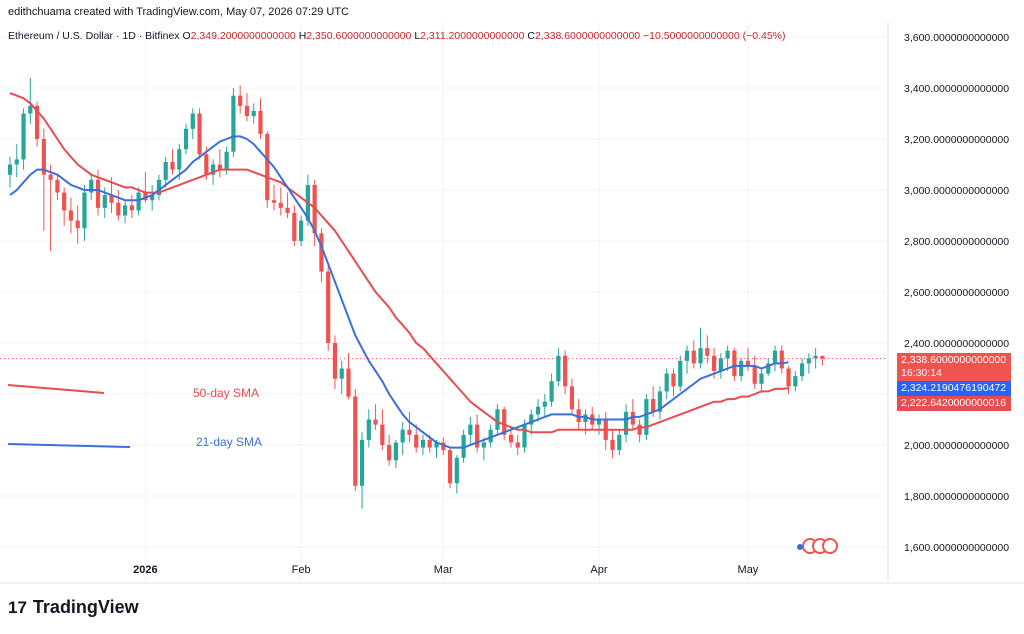  What do you see at coordinates (226, 393) in the screenshot?
I see `sma50-label: 50-day SMA` at bounding box center [226, 393].